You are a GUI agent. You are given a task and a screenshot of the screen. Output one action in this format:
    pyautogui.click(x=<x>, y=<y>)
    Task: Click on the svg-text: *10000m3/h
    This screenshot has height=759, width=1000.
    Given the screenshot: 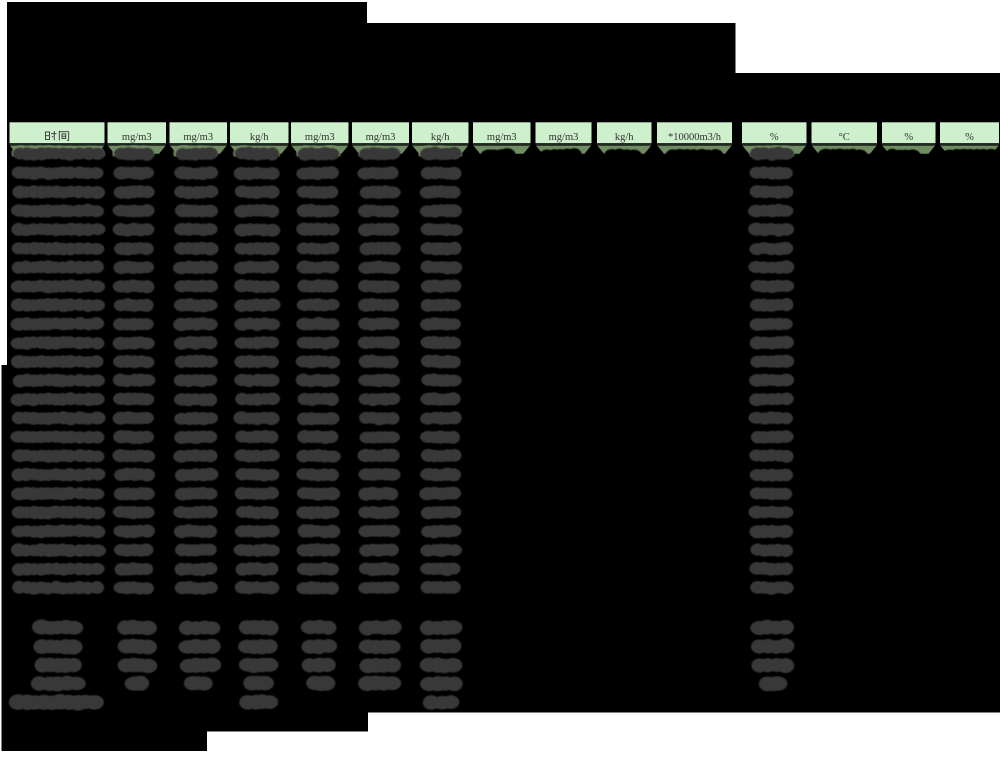 What is the action you would take?
    pyautogui.click(x=695, y=137)
    